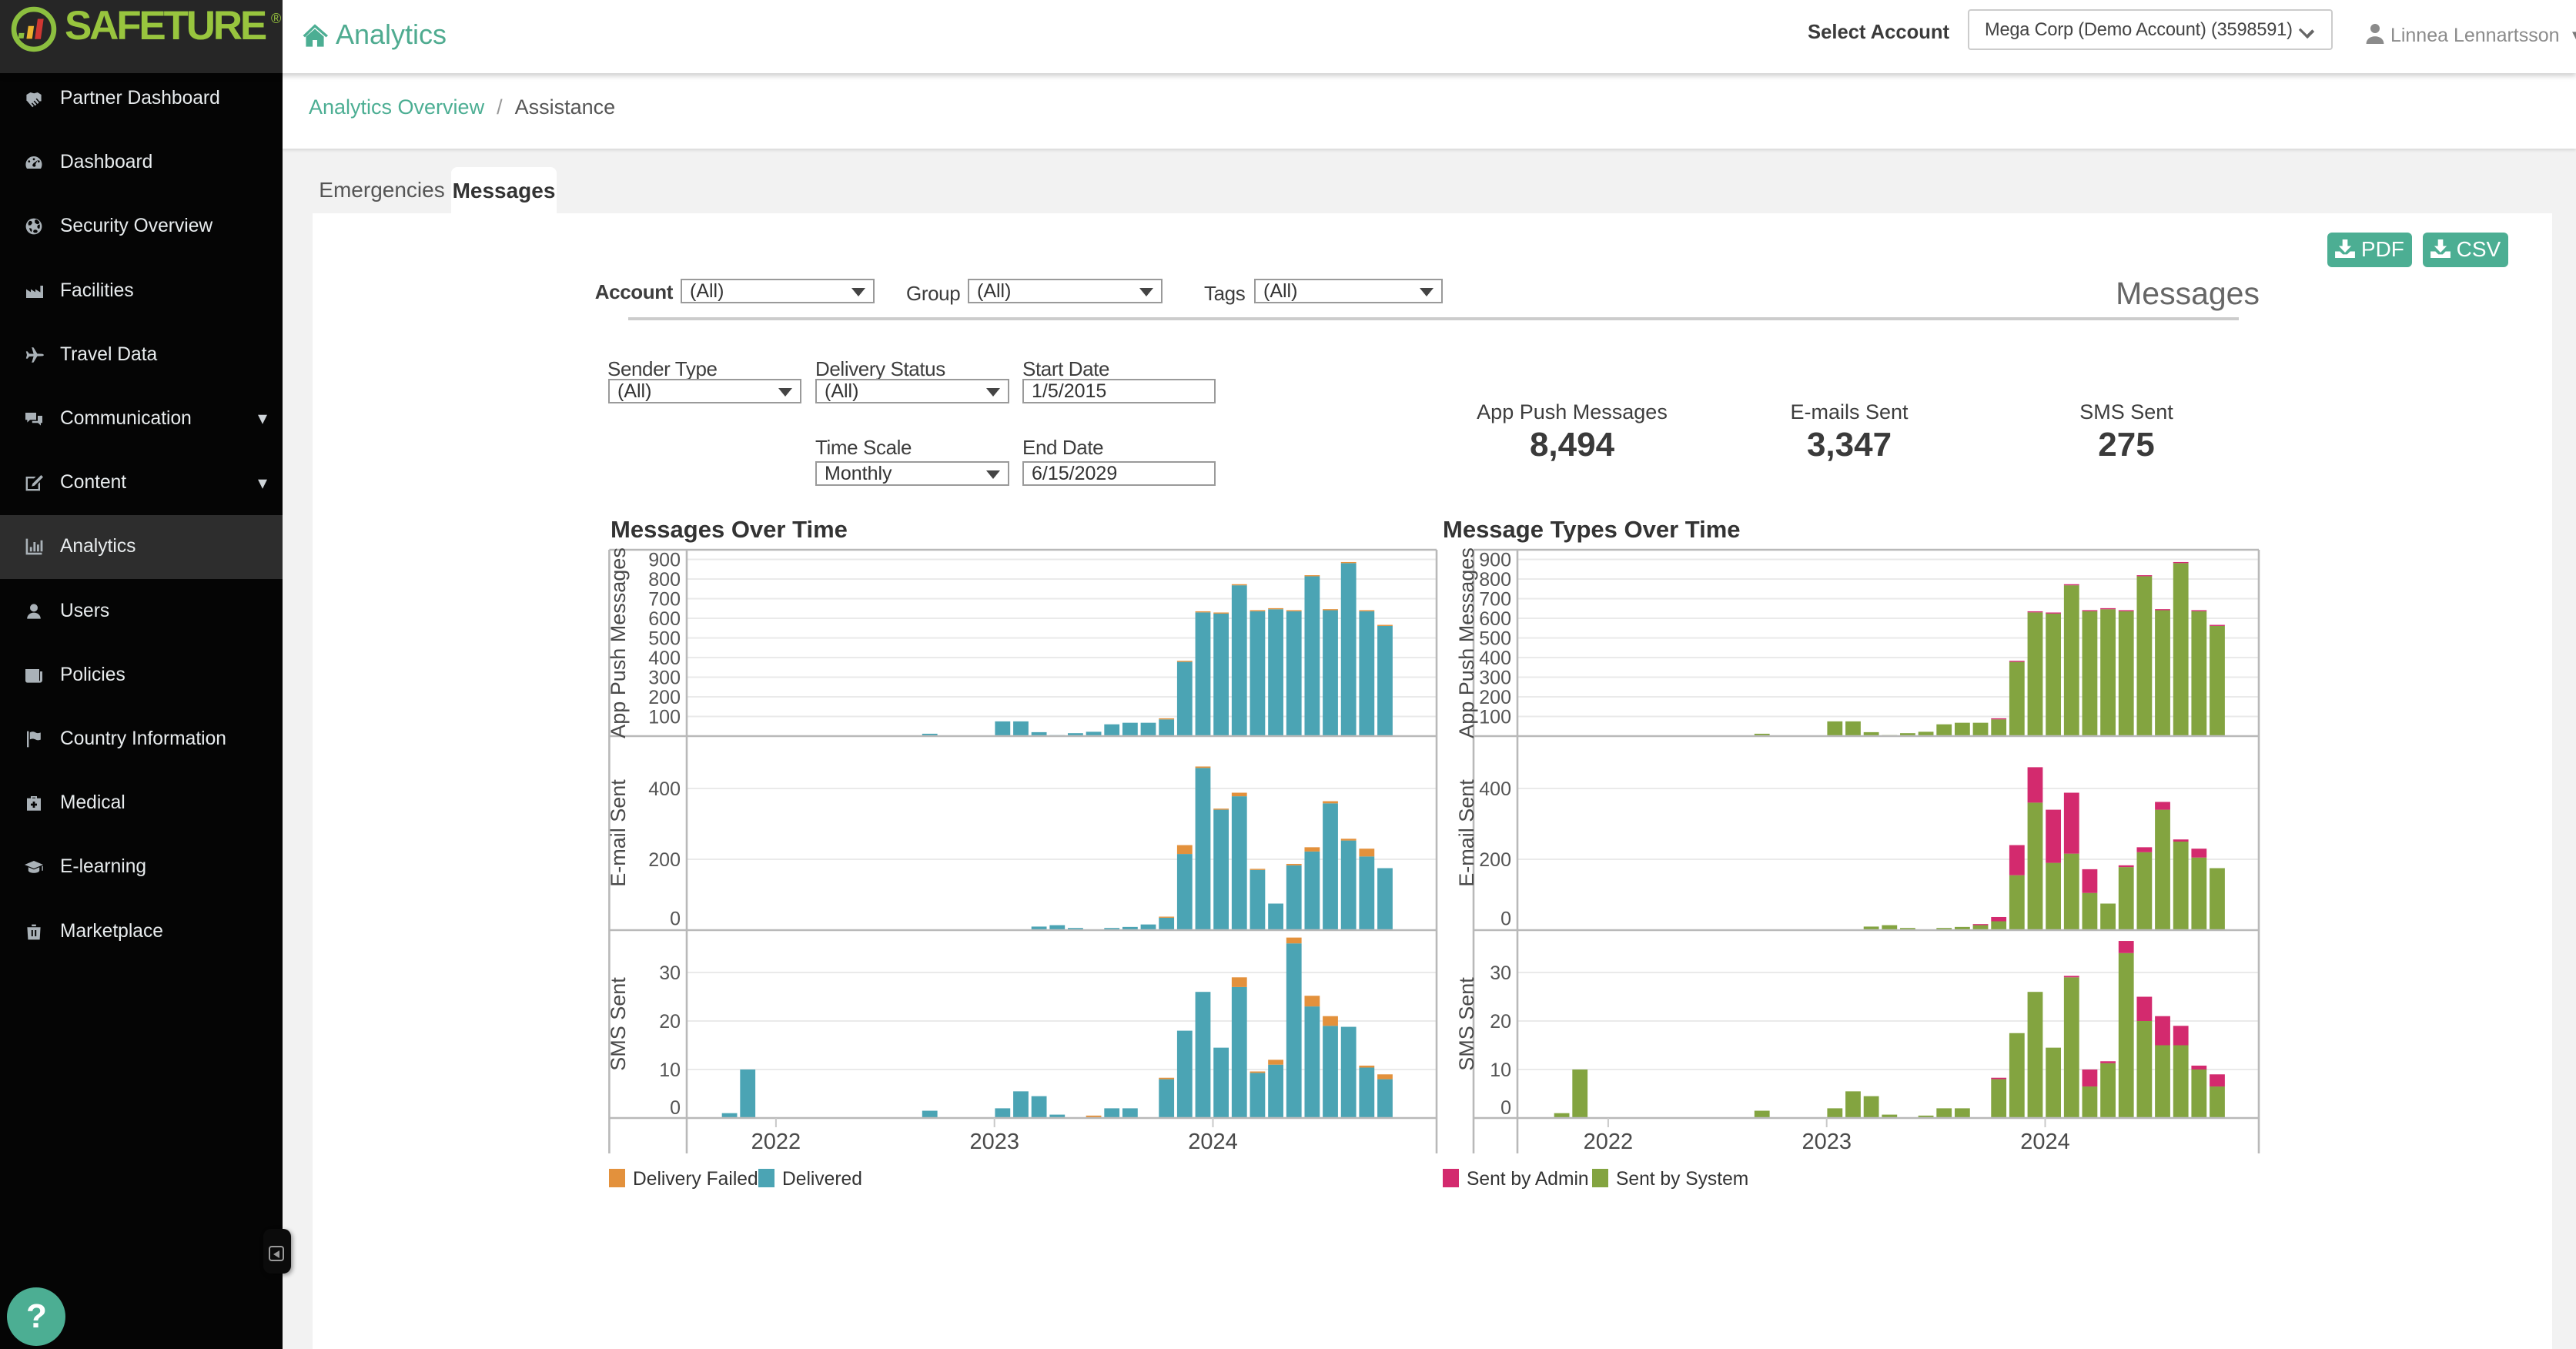 Image resolution: width=2576 pixels, height=1349 pixels. Describe the element at coordinates (822, 1179) in the screenshot. I see `svg-text: Delivered` at that location.